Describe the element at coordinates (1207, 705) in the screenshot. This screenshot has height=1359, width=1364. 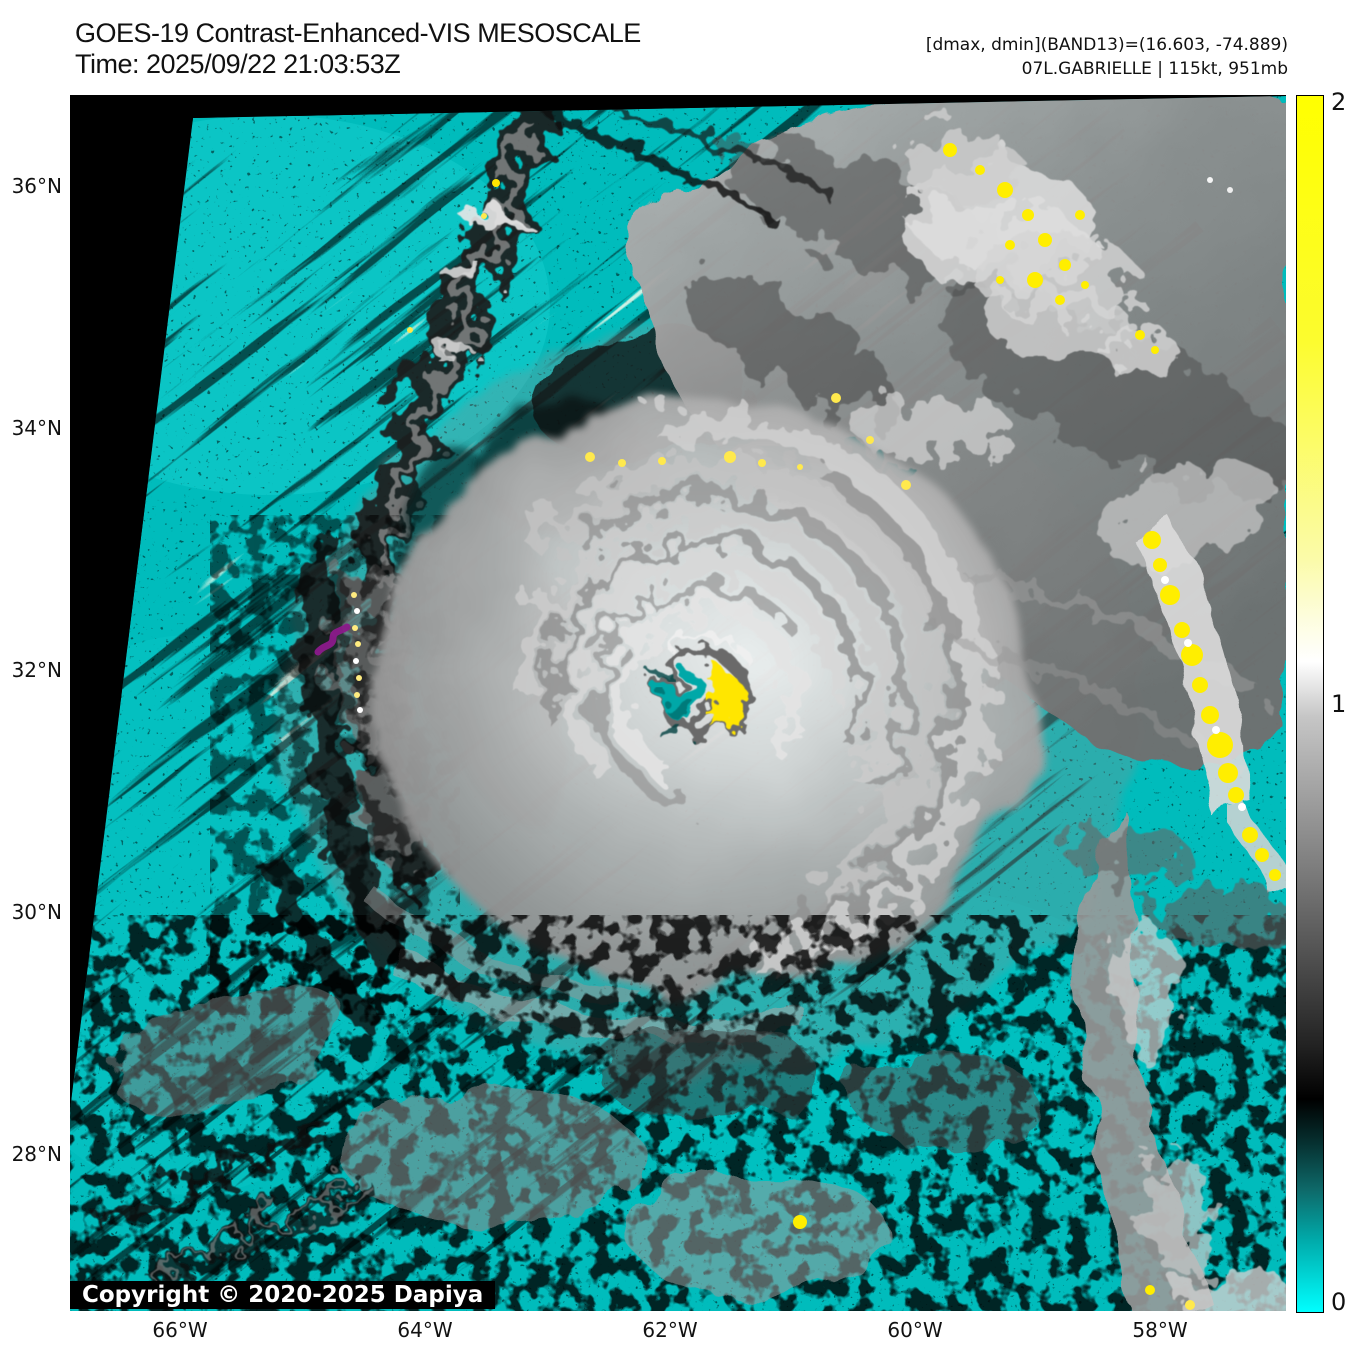
I see `convective-line-east` at that location.